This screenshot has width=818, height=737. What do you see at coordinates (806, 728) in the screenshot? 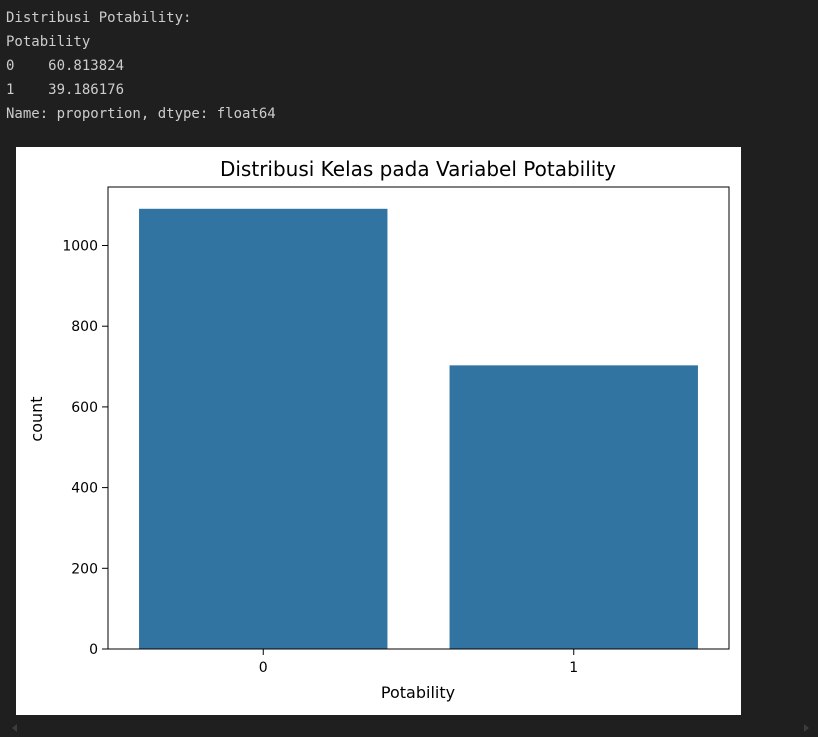
I see `scroll-right-arrow-icon` at bounding box center [806, 728].